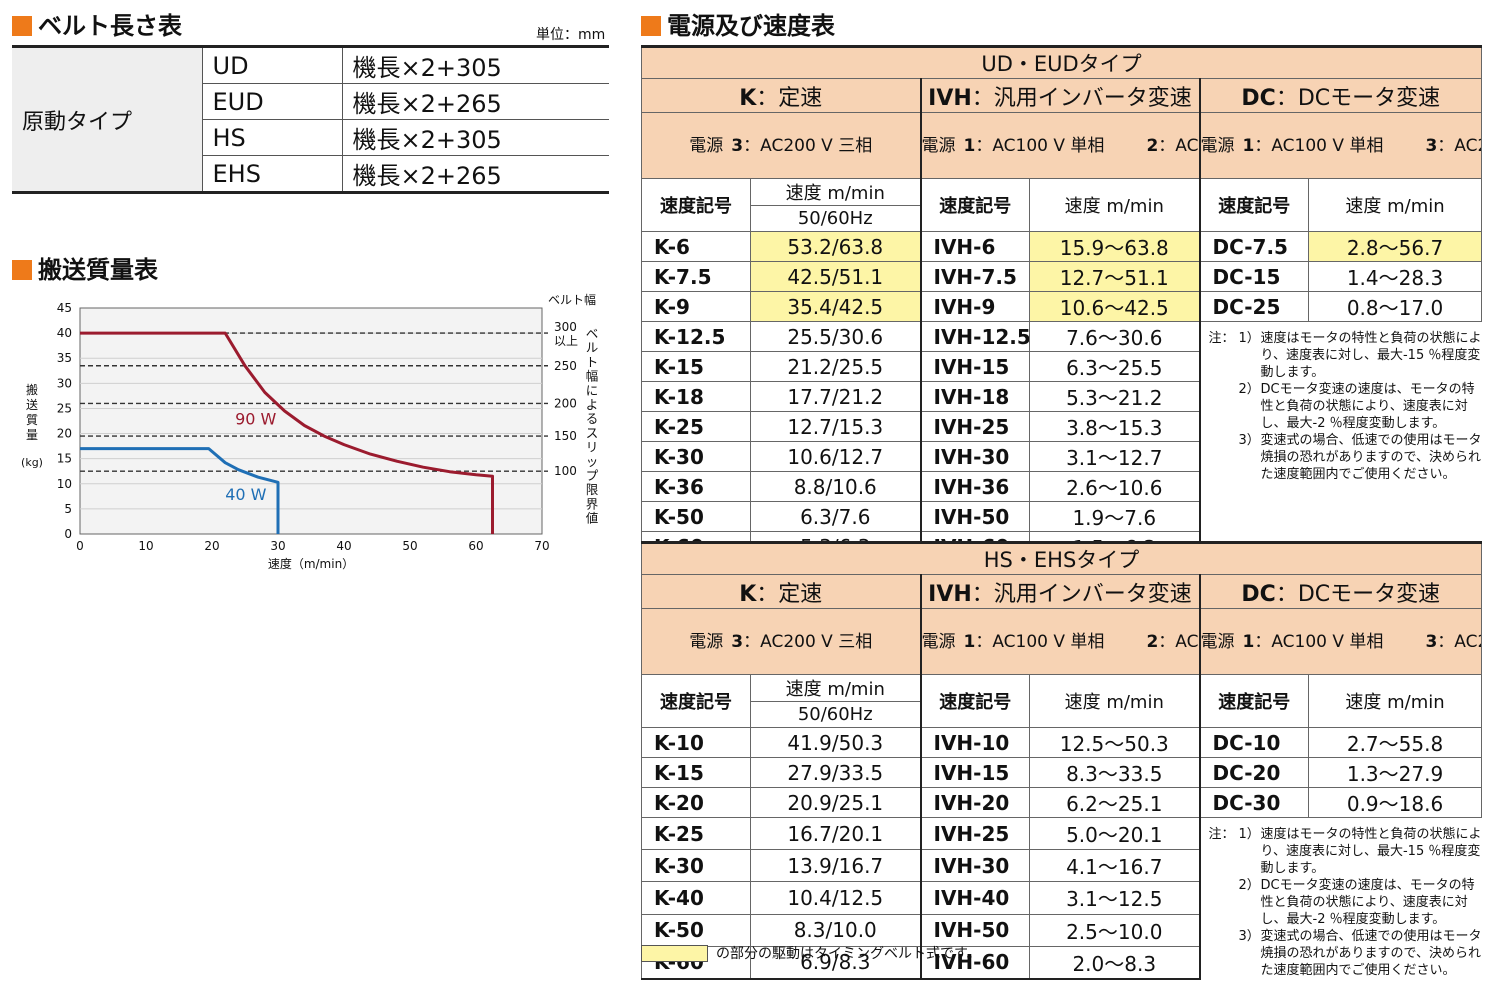  What do you see at coordinates (1395, 306) in the screenshot?
I see `speed-value-cell: 0.8～17.0` at bounding box center [1395, 306].